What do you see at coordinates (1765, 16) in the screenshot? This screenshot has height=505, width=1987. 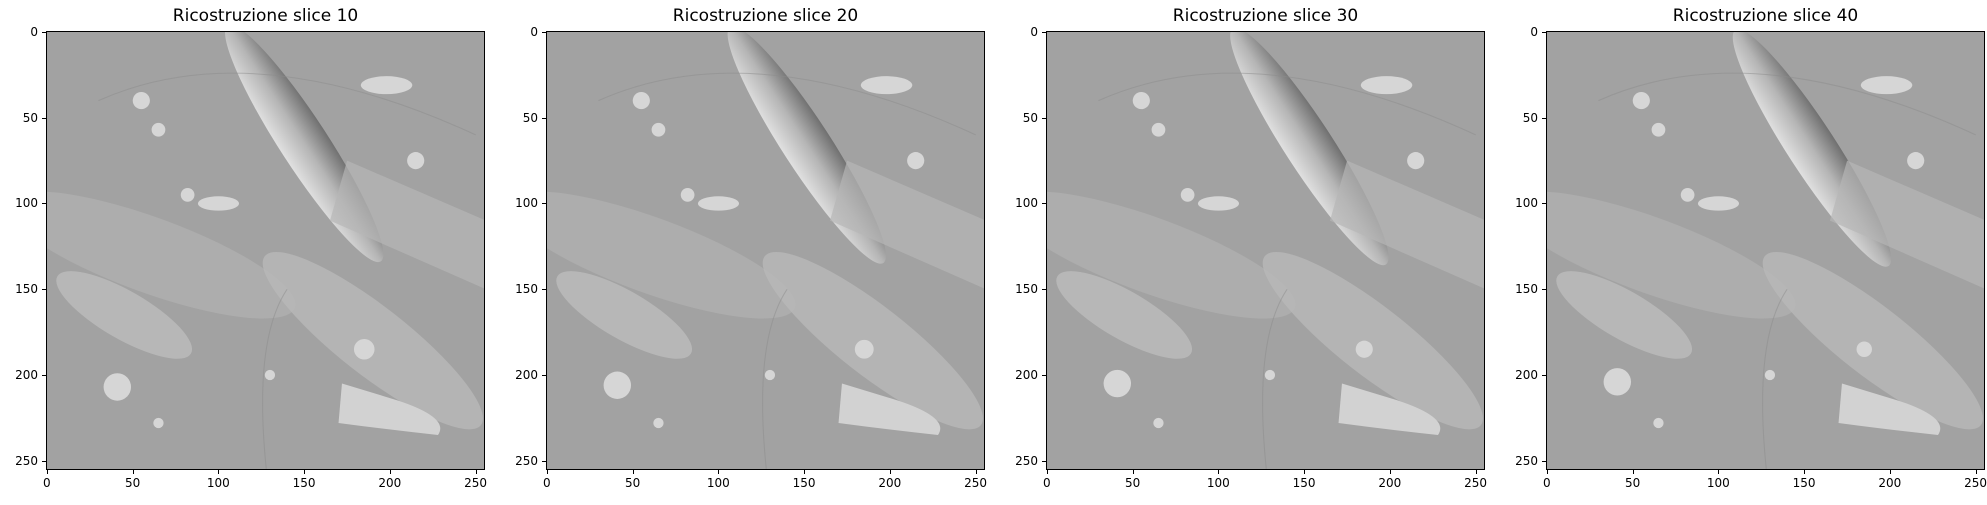 I see `panel-title: Ricostruzione slice 40` at bounding box center [1765, 16].